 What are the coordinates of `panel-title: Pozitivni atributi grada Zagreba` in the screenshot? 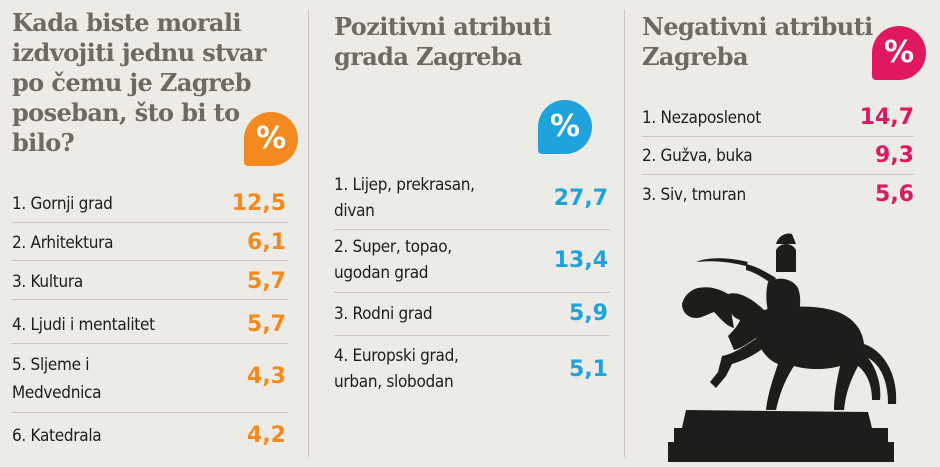 It's located at (464, 42).